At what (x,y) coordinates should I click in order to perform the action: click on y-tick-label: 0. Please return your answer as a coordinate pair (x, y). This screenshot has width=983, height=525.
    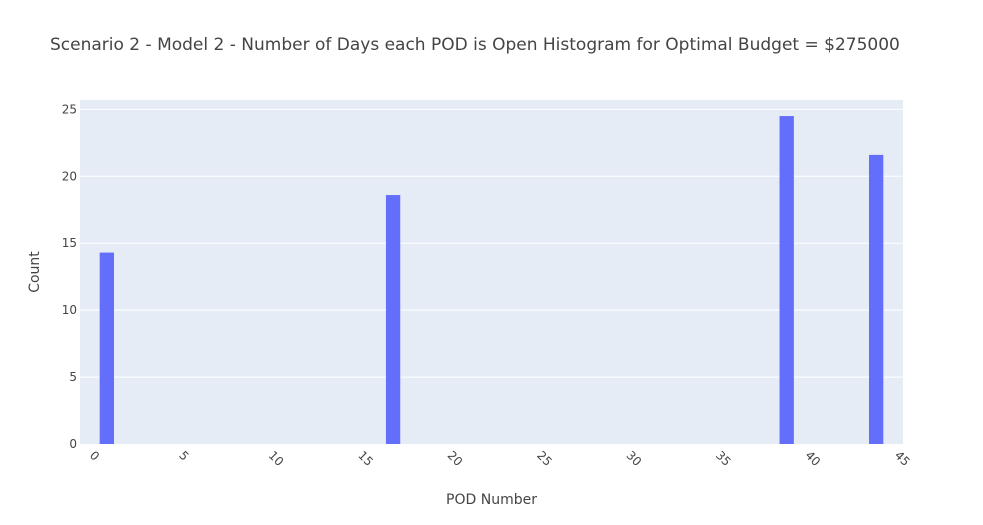
    Looking at the image, I should click on (73, 444).